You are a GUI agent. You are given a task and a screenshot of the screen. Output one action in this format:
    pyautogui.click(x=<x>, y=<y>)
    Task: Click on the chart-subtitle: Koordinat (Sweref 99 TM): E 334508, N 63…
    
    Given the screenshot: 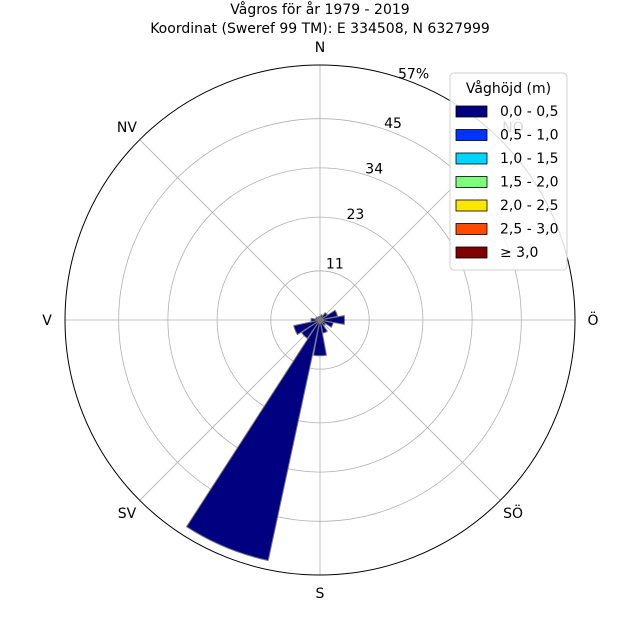 What is the action you would take?
    pyautogui.click(x=320, y=29)
    